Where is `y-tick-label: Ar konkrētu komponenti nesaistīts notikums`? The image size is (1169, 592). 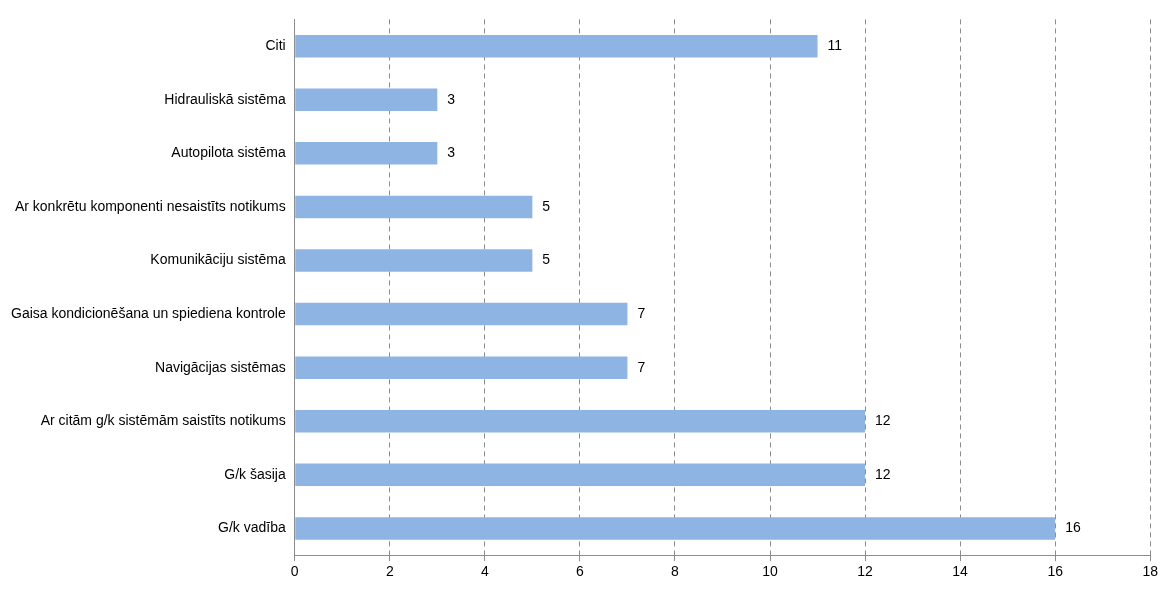
y-tick-label: Ar konkrētu komponenti nesaistīts notikums is located at coordinates (150, 205).